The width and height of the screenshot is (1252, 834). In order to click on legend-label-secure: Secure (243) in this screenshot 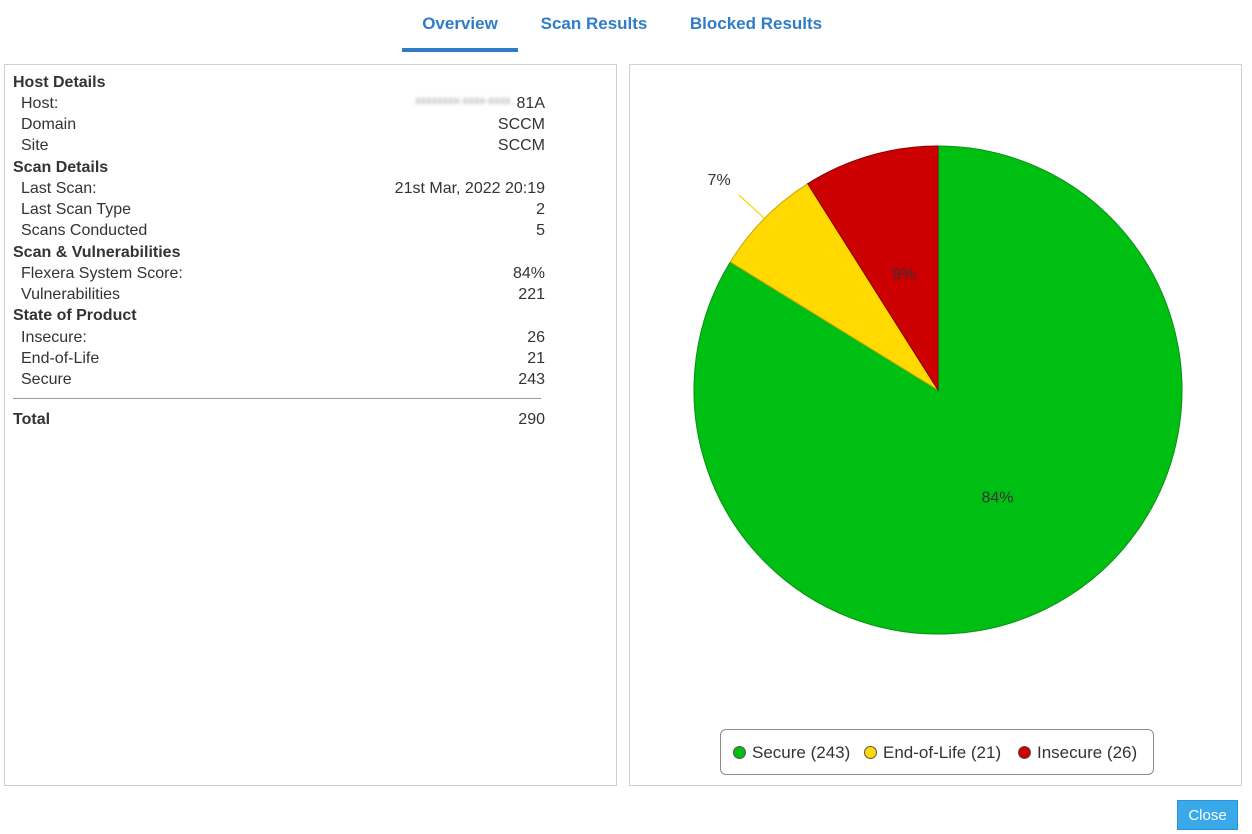, I will do `click(801, 752)`.